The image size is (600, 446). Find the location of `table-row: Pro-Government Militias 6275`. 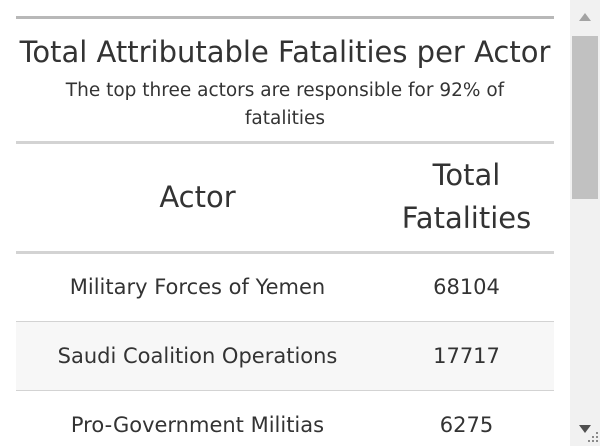

table-row: Pro-Government Militias 6275 is located at coordinates (285, 418).